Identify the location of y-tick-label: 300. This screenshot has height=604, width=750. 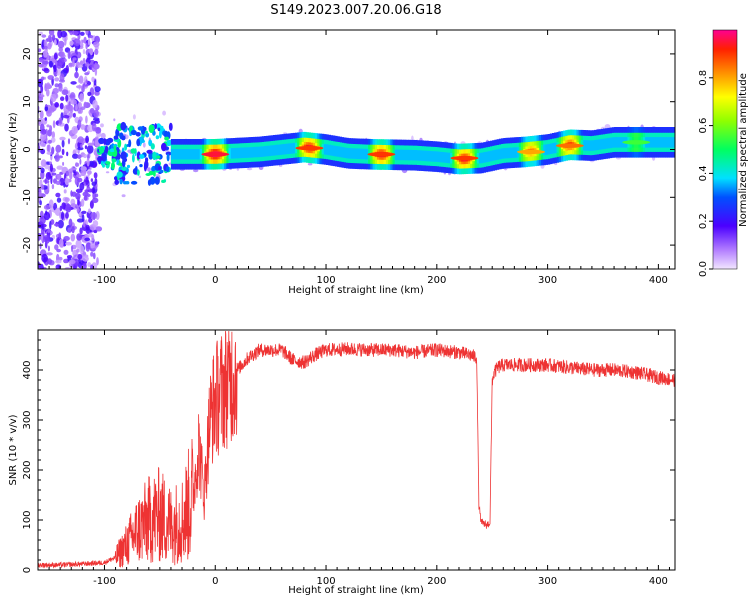
(27, 419).